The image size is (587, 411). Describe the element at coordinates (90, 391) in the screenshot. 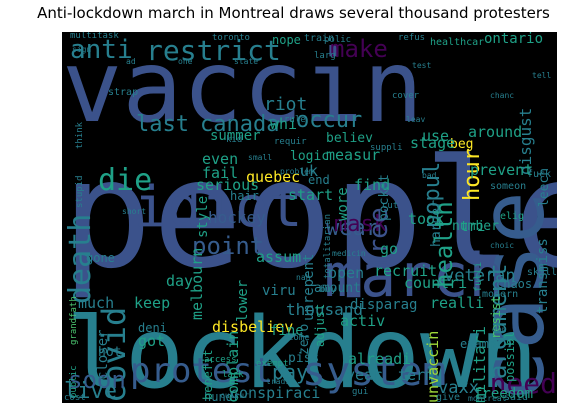

I see `word-live: live` at that location.